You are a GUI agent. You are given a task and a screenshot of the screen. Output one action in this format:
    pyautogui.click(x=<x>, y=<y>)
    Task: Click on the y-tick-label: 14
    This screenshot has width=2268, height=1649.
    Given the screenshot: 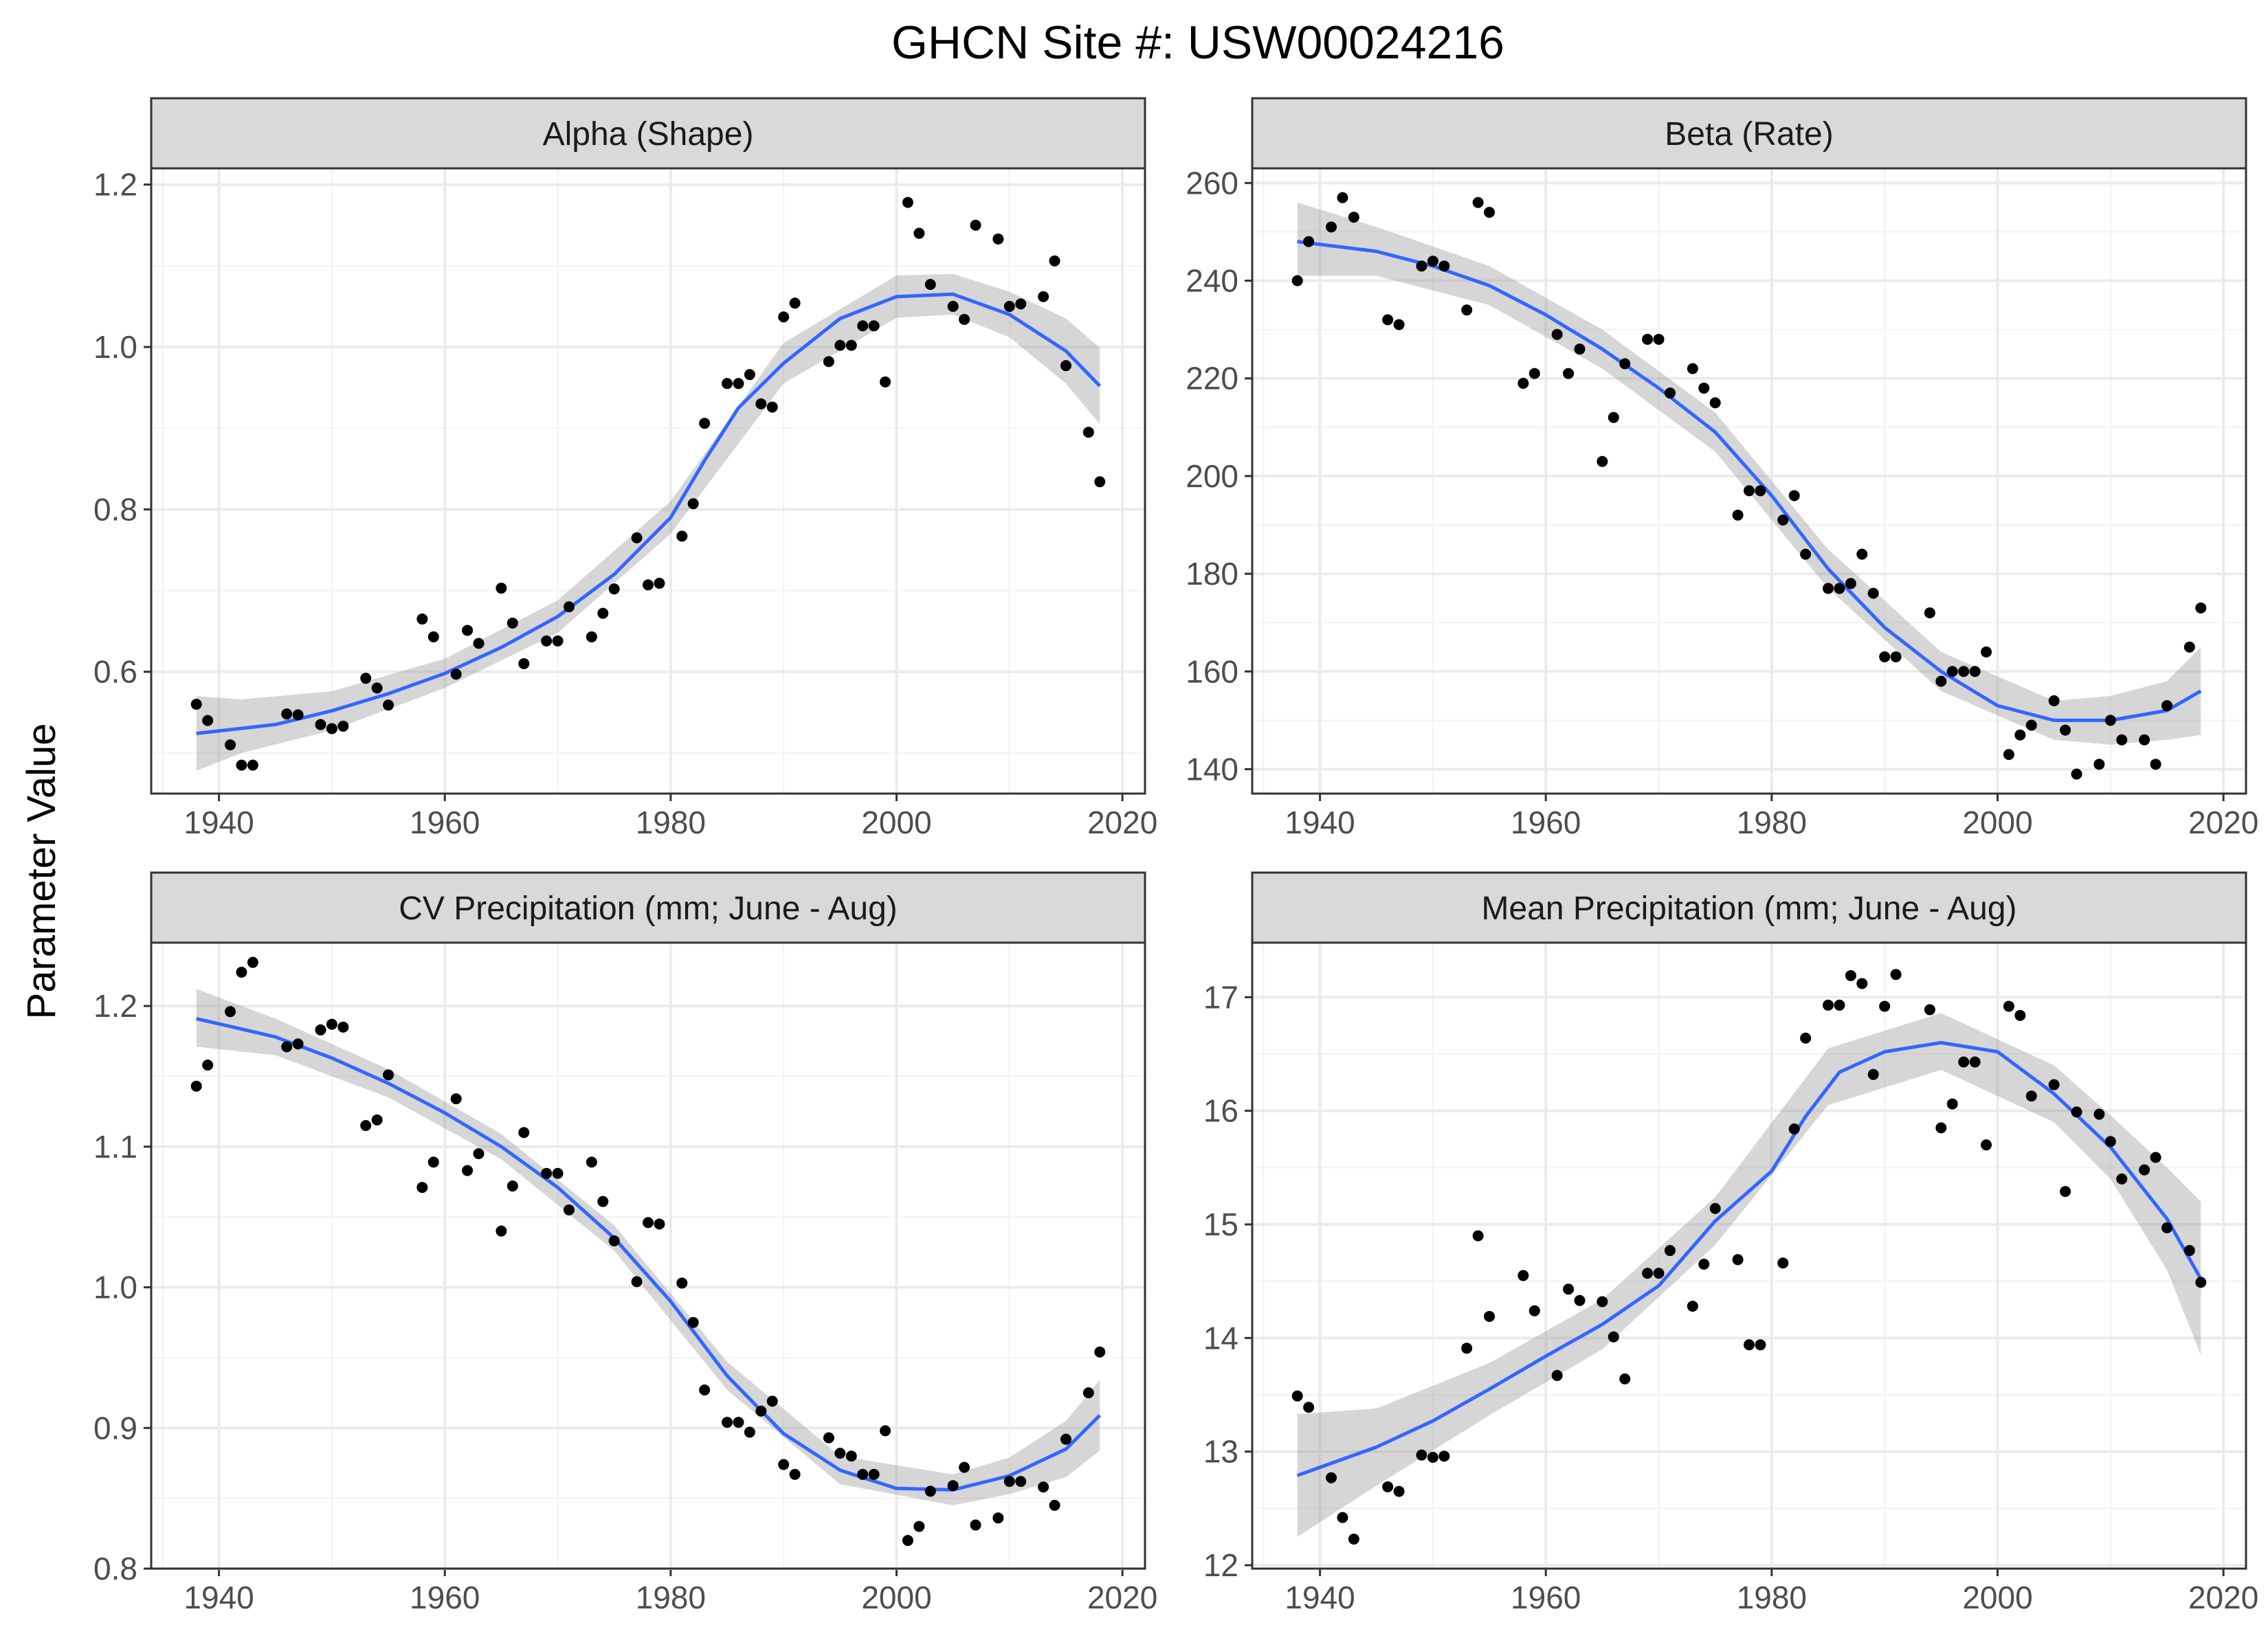 What is the action you would take?
    pyautogui.click(x=1220, y=1338)
    